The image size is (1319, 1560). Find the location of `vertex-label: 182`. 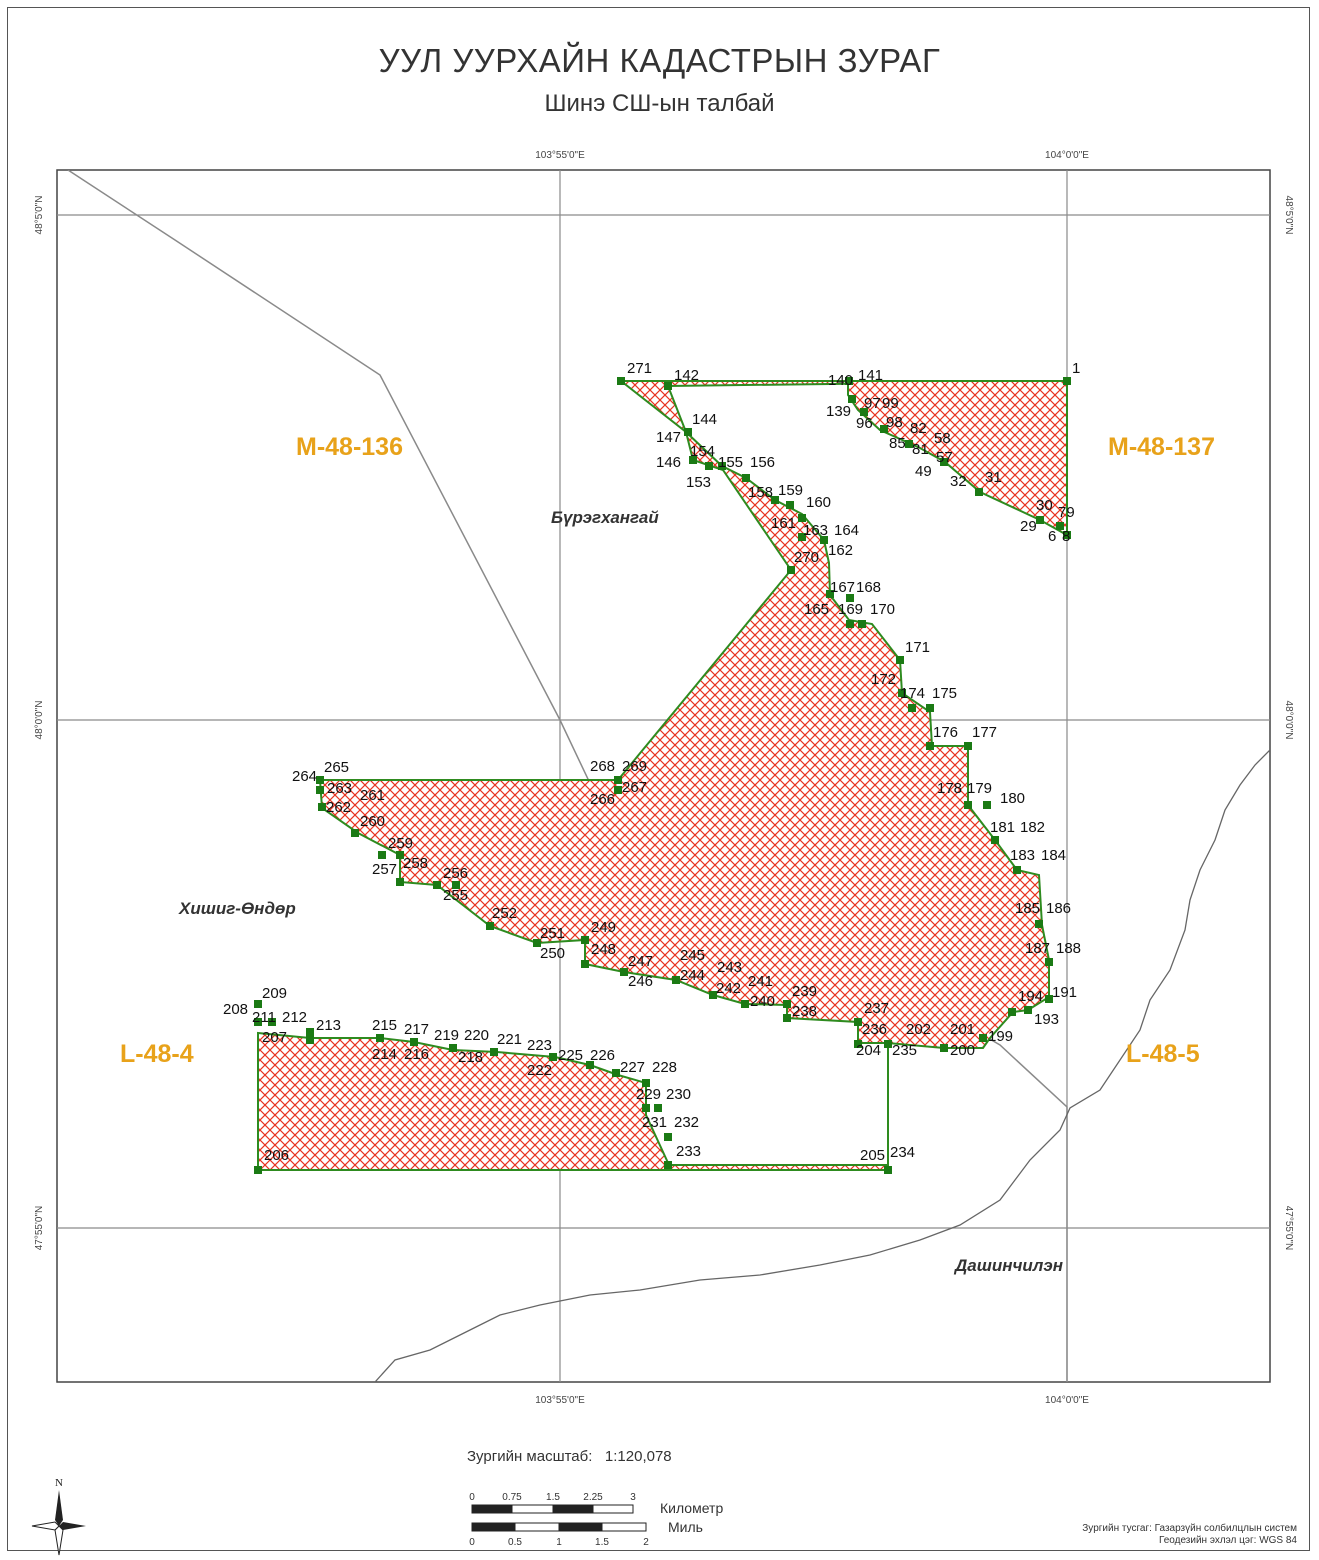

vertex-label: 182 is located at coordinates (1032, 827).